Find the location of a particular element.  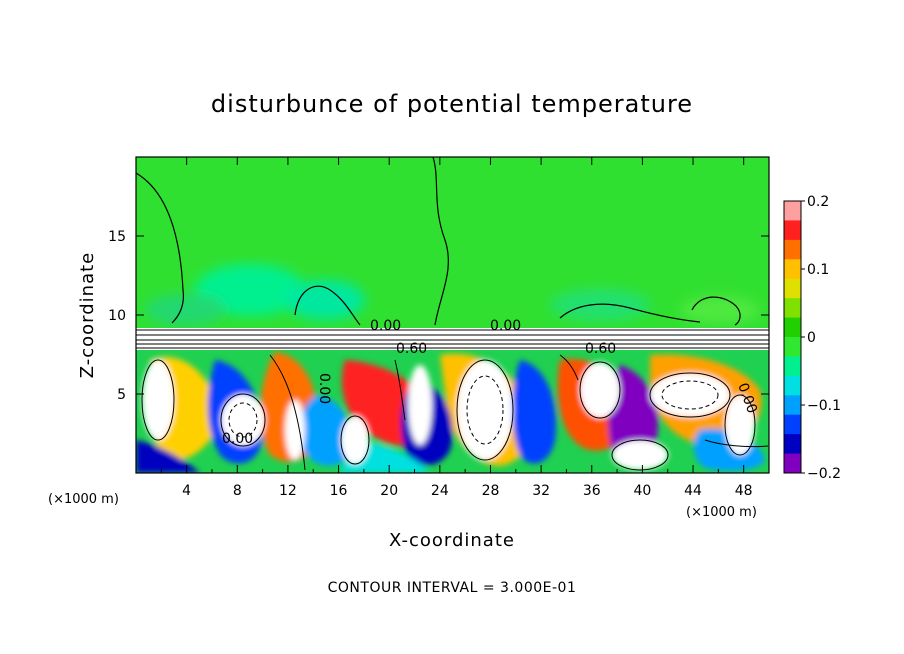

x-tick-label: 16 is located at coordinates (339, 491).